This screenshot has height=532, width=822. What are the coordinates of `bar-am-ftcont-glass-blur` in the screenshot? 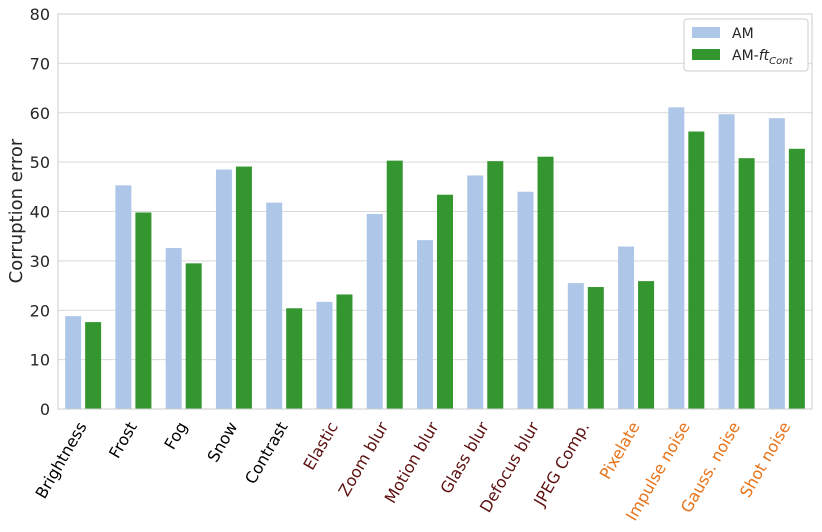 It's located at (495, 285).